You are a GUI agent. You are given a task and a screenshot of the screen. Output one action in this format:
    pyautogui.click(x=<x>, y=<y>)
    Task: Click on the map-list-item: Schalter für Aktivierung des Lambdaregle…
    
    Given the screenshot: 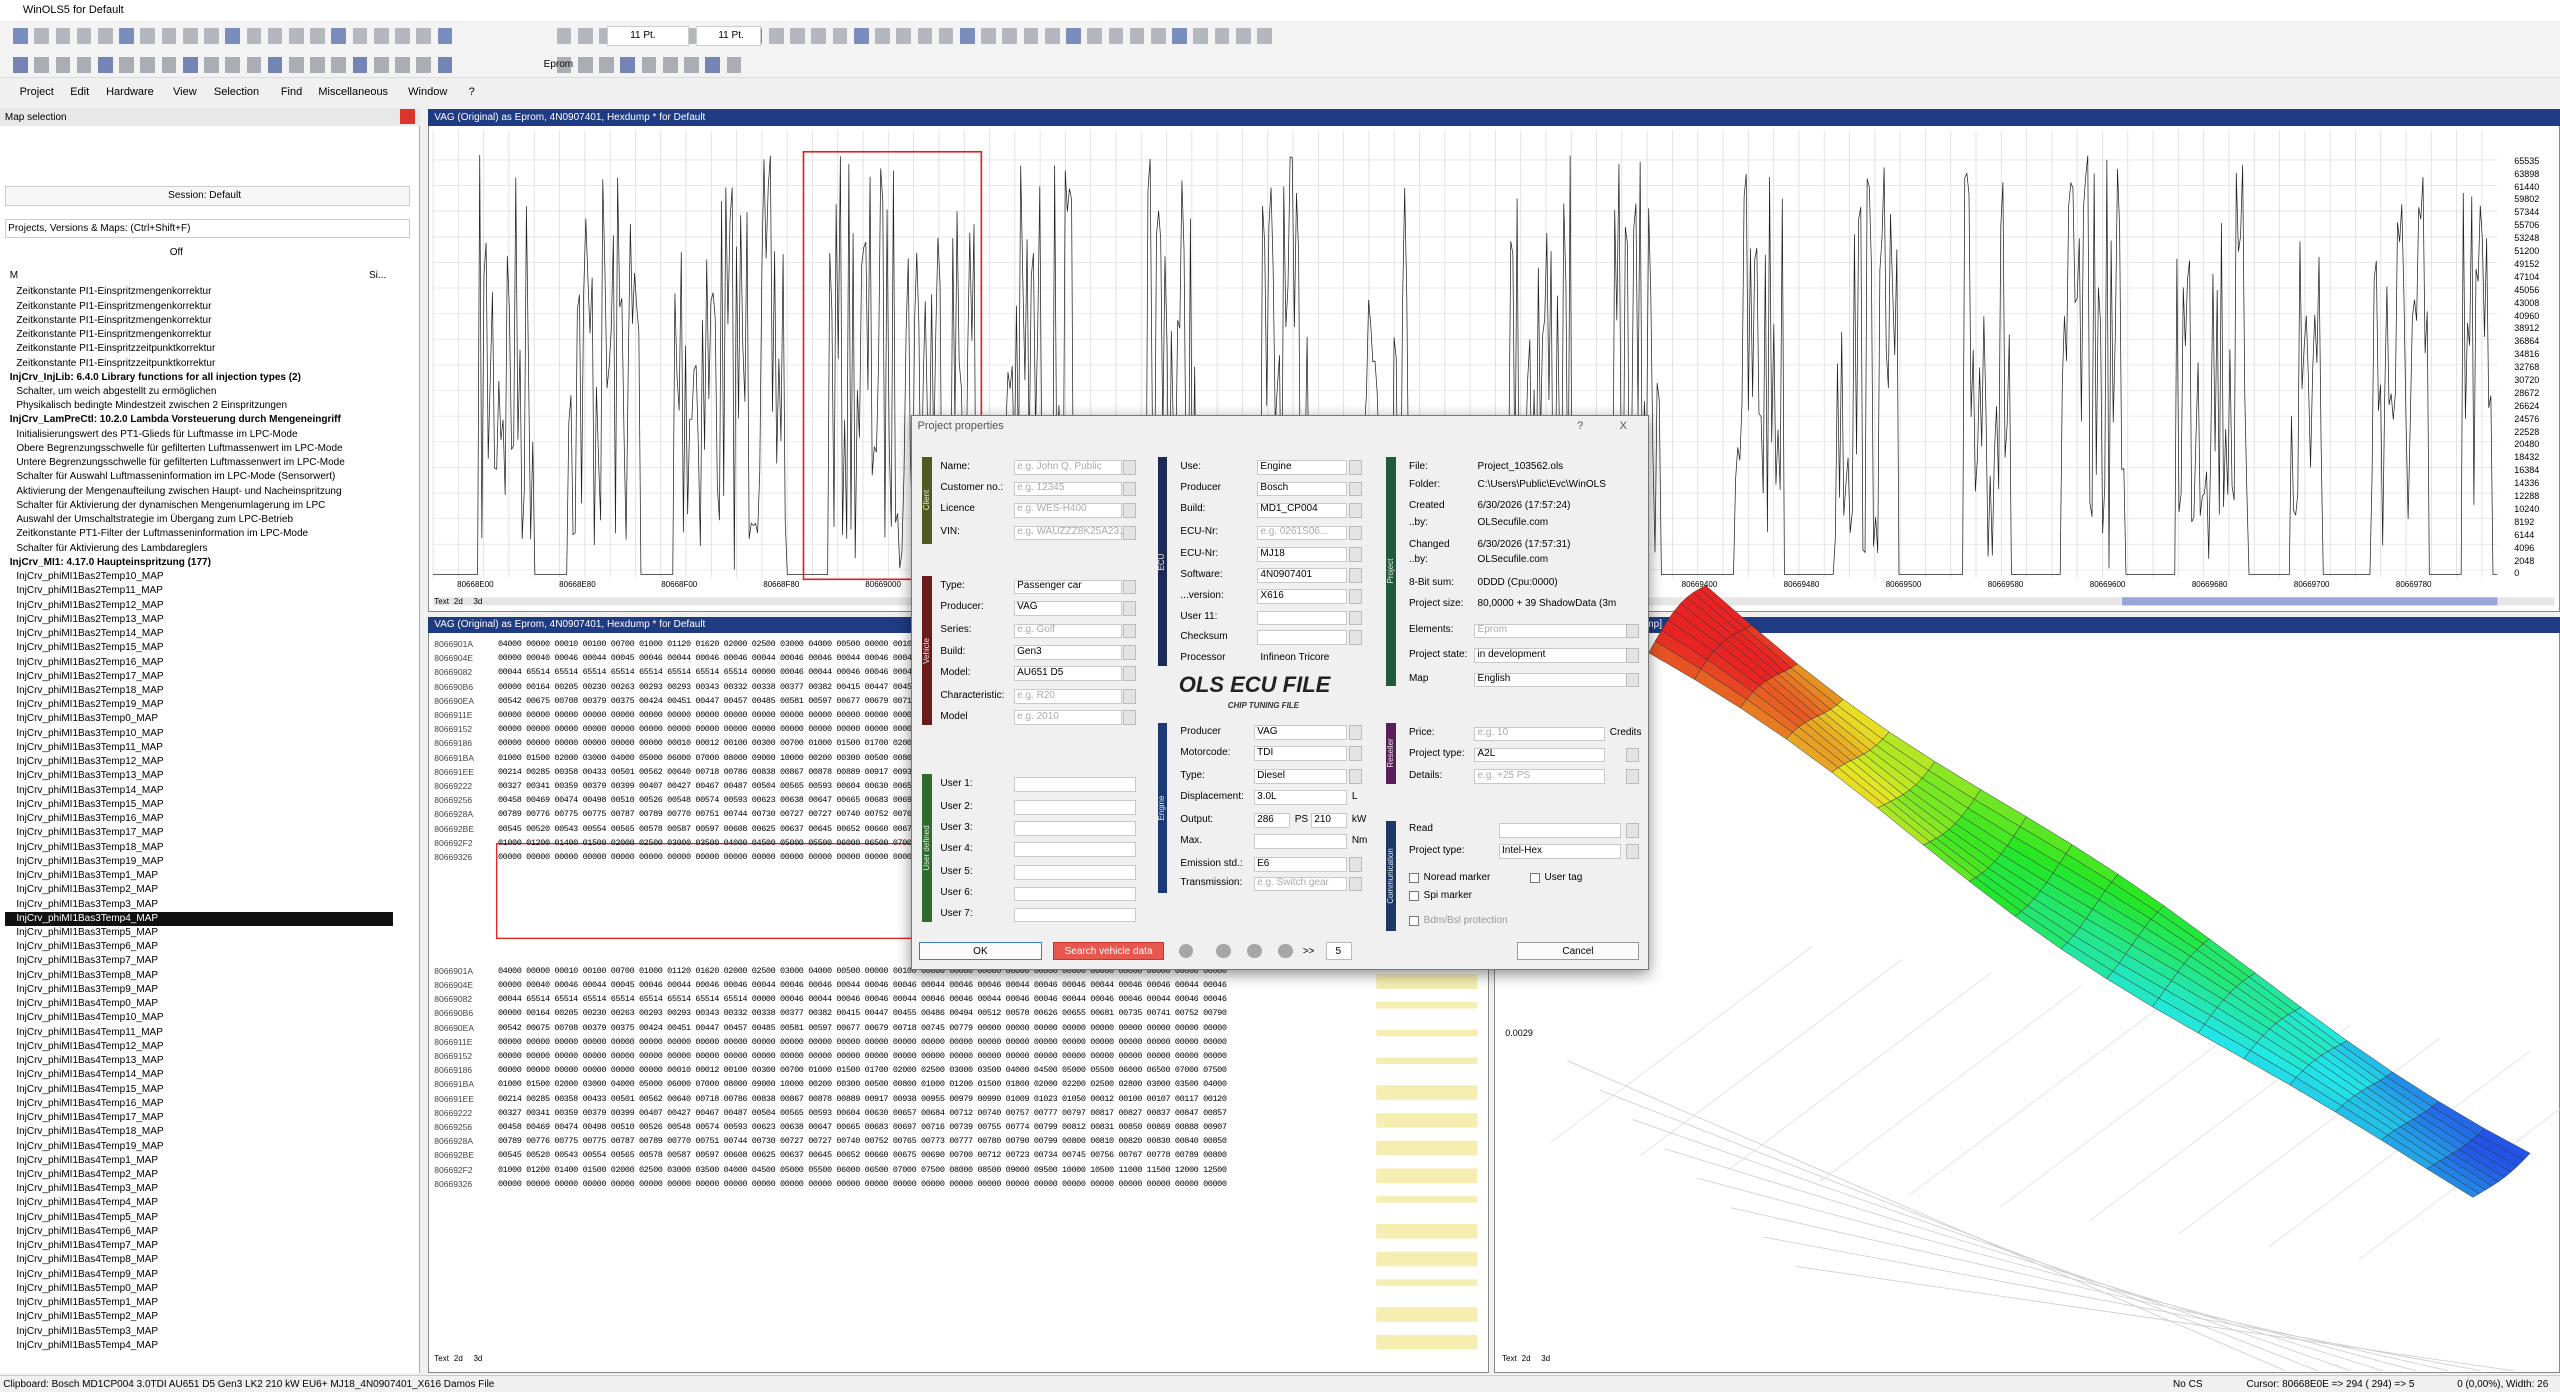 What is the action you would take?
    pyautogui.click(x=112, y=548)
    